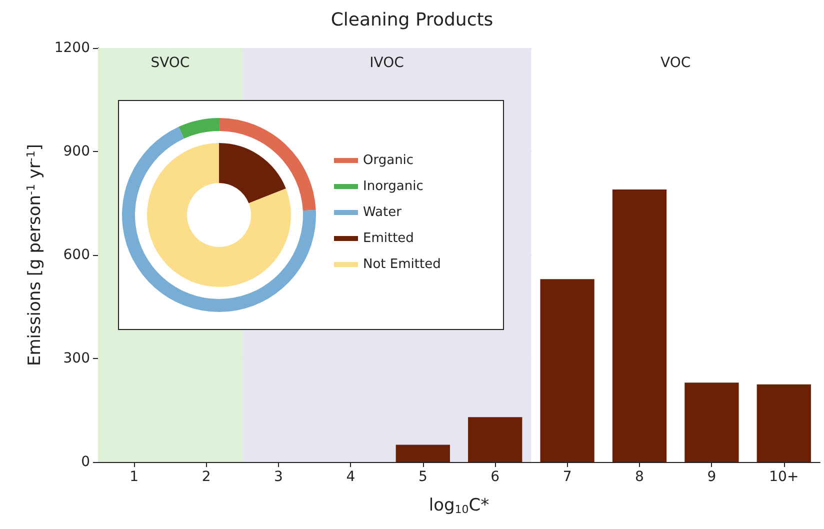 The height and width of the screenshot is (529, 824). Describe the element at coordinates (495, 477) in the screenshot. I see `x-tick-label: 6` at that location.